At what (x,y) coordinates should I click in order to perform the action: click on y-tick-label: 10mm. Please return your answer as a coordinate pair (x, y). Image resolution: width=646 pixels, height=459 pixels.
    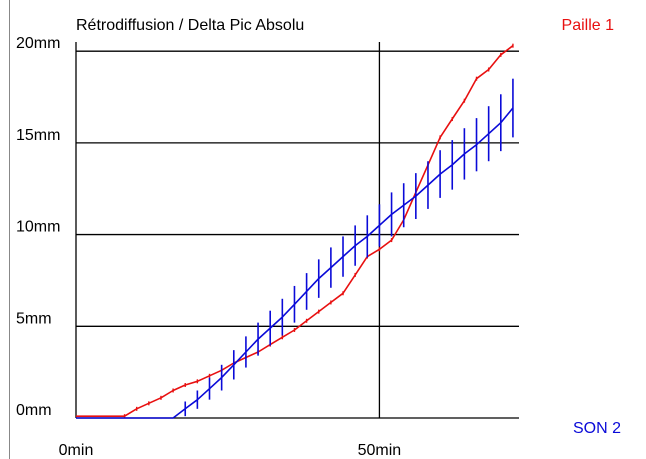
    Looking at the image, I should click on (38, 227).